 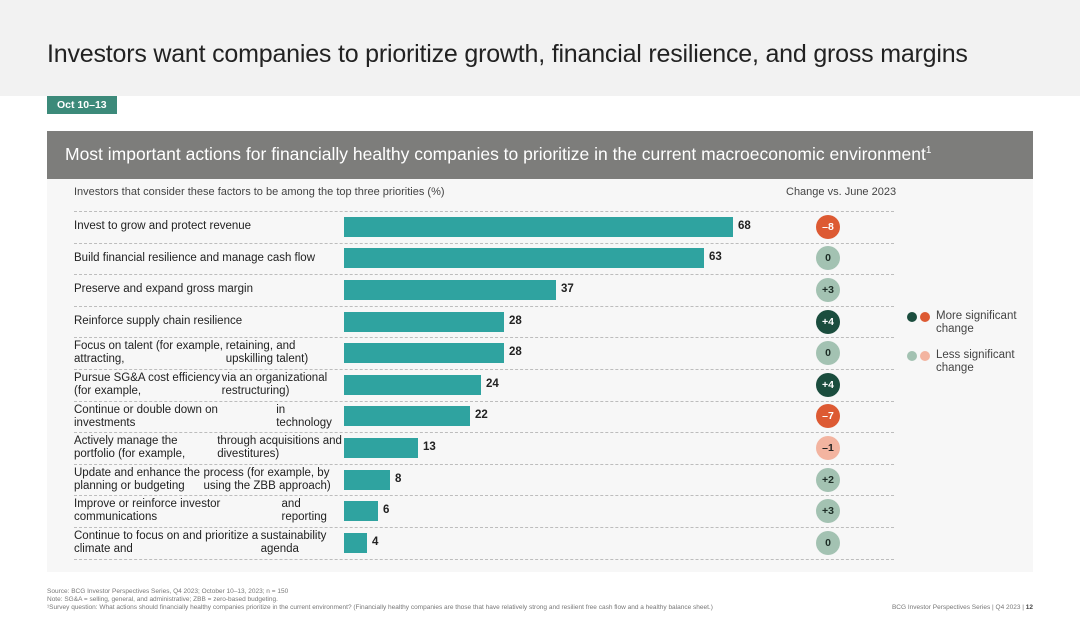 I want to click on bar-value-label: 4, so click(x=375, y=542).